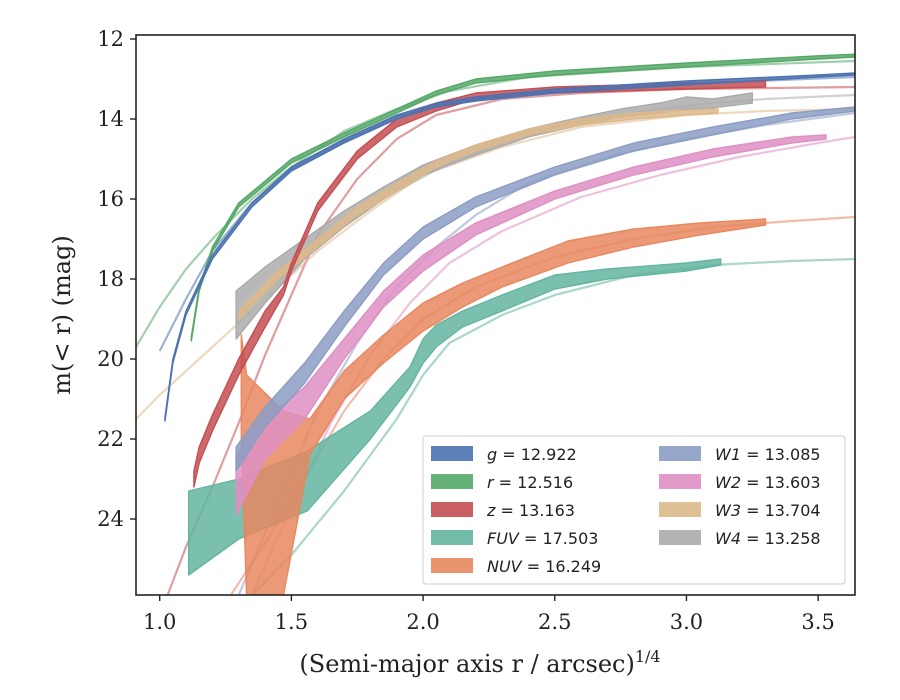  Describe the element at coordinates (452, 509) in the screenshot. I see `legend-swatch-z` at that location.